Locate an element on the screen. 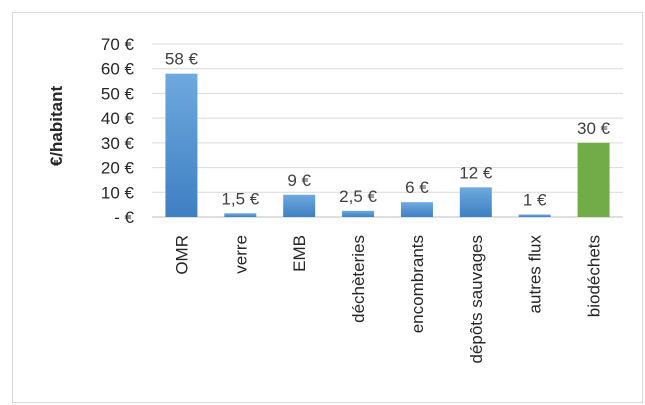 The width and height of the screenshot is (645, 405). y-tick-label: 50 € is located at coordinates (118, 93).